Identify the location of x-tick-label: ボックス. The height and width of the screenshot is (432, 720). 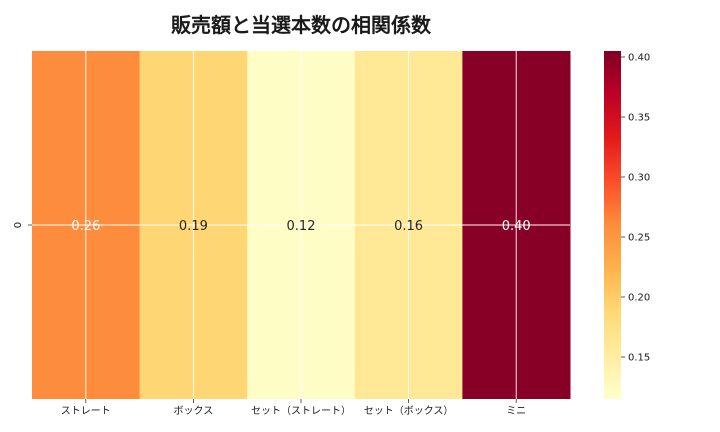
(194, 411).